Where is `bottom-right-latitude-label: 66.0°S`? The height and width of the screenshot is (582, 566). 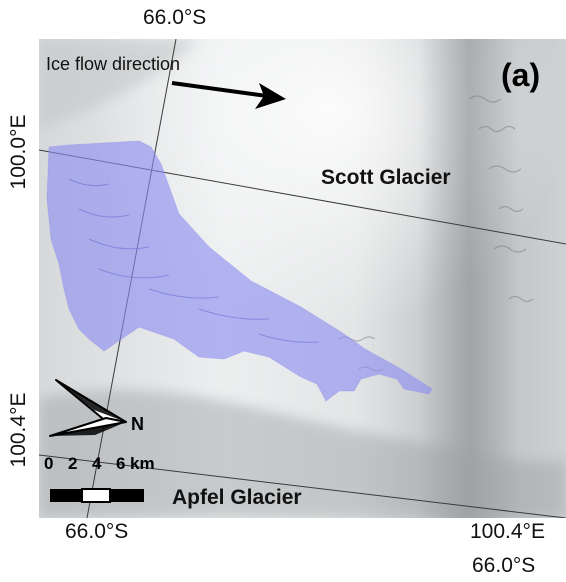 bottom-right-latitude-label: 66.0°S is located at coordinates (504, 565).